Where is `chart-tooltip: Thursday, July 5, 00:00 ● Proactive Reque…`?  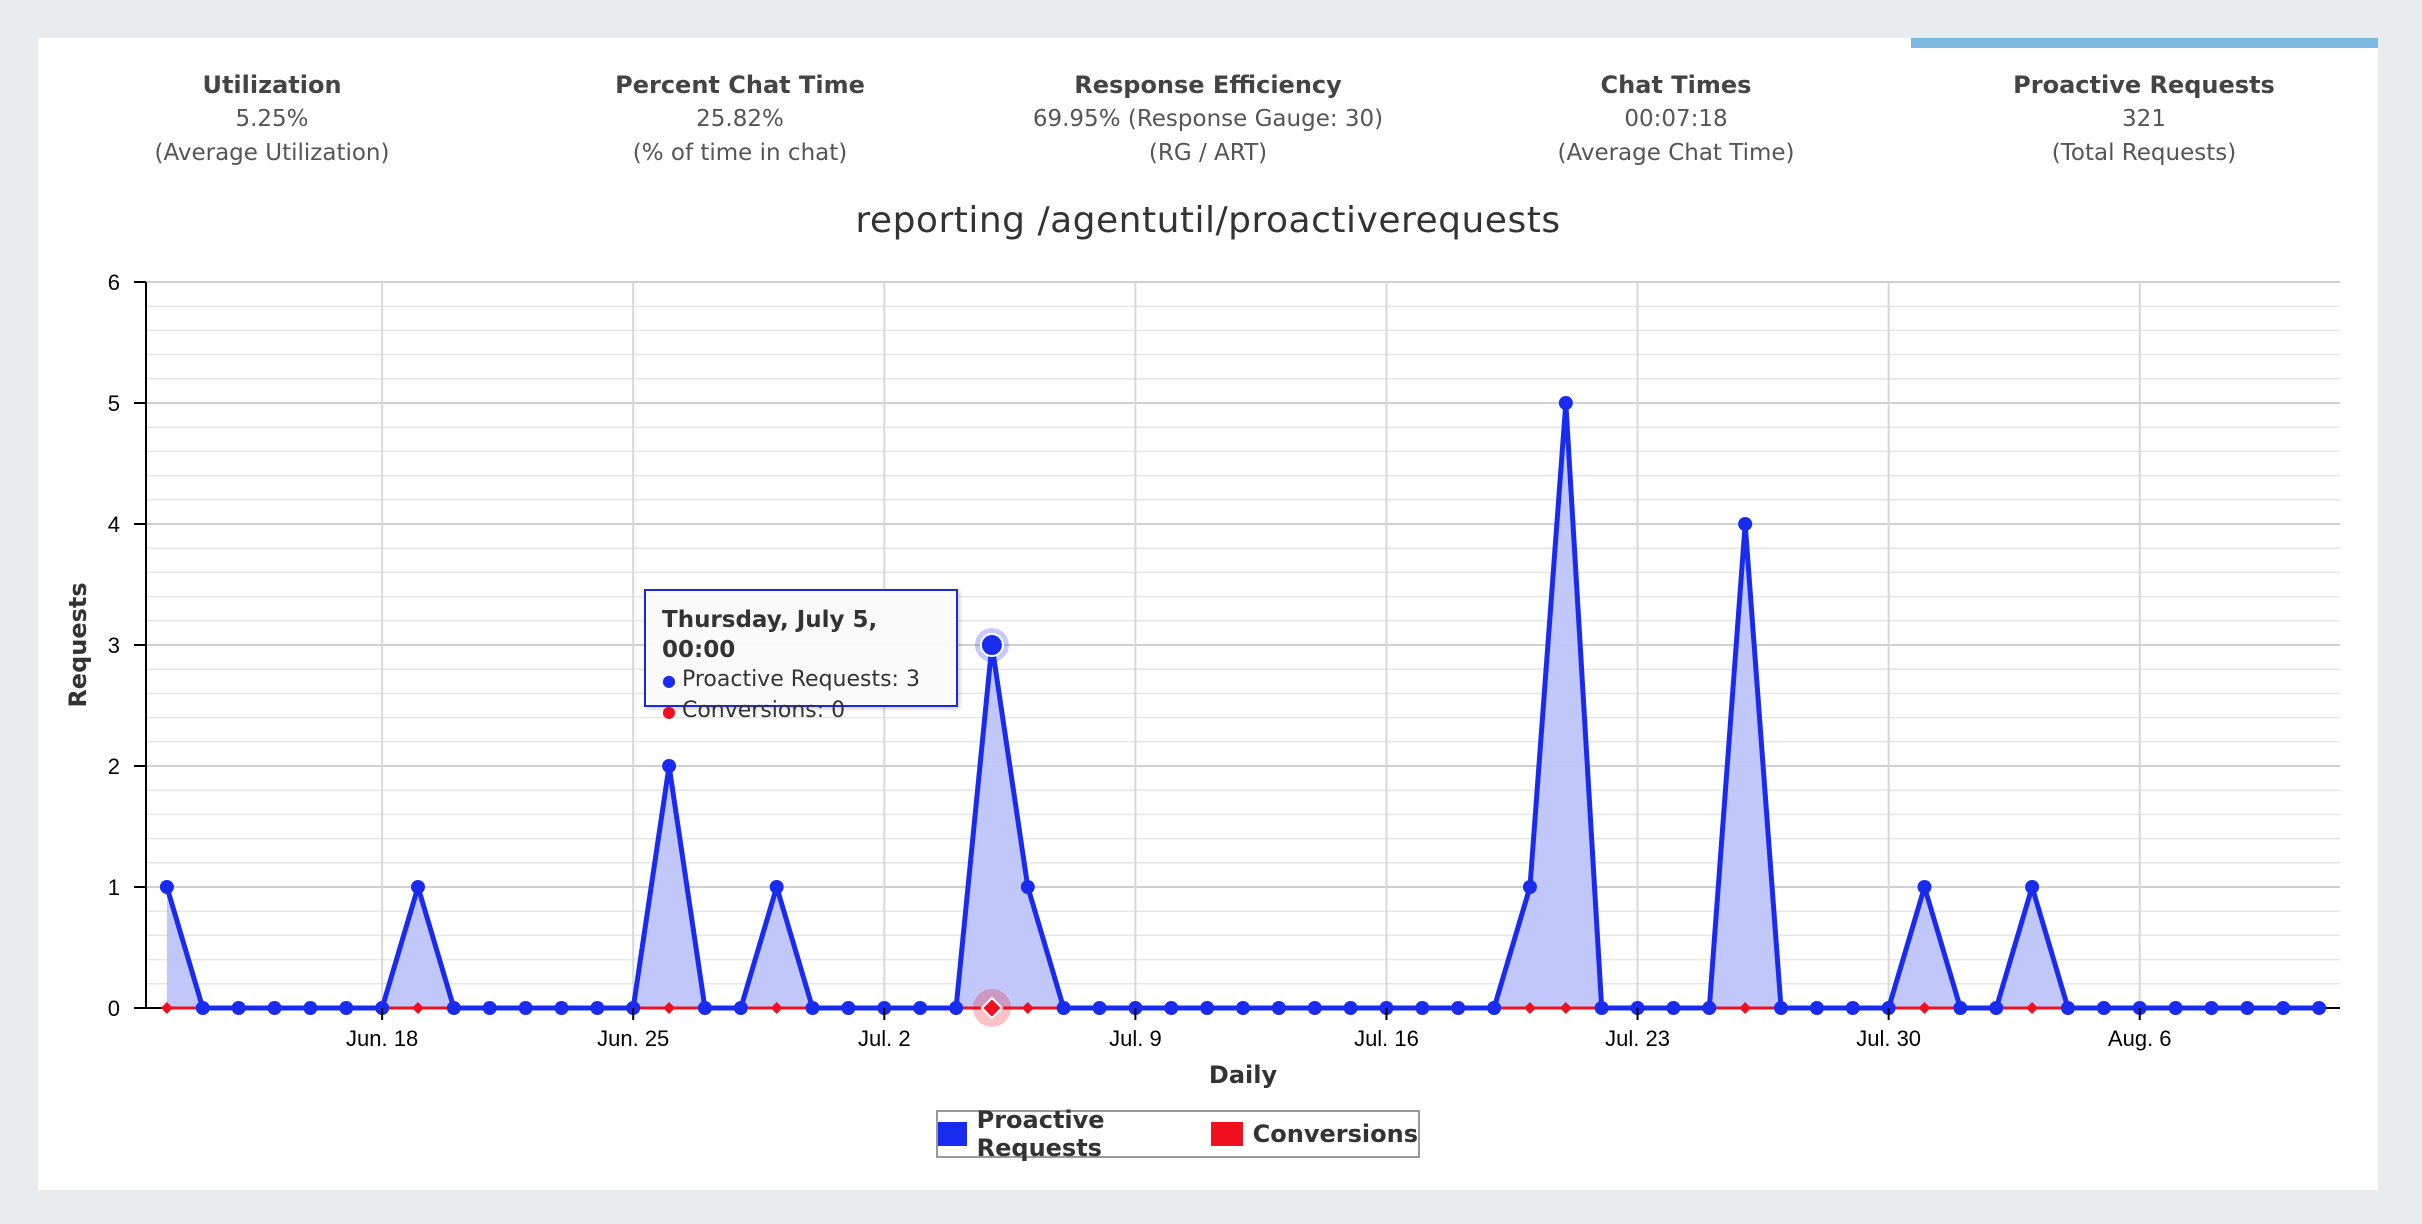 chart-tooltip: Thursday, July 5, 00:00 ● Proactive Reque… is located at coordinates (801, 656).